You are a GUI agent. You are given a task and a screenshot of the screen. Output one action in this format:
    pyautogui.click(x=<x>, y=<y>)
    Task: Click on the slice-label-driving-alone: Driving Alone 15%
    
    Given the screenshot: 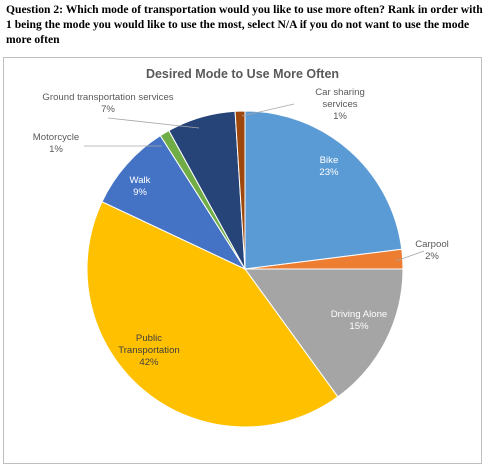 What is the action you would take?
    pyautogui.click(x=359, y=320)
    